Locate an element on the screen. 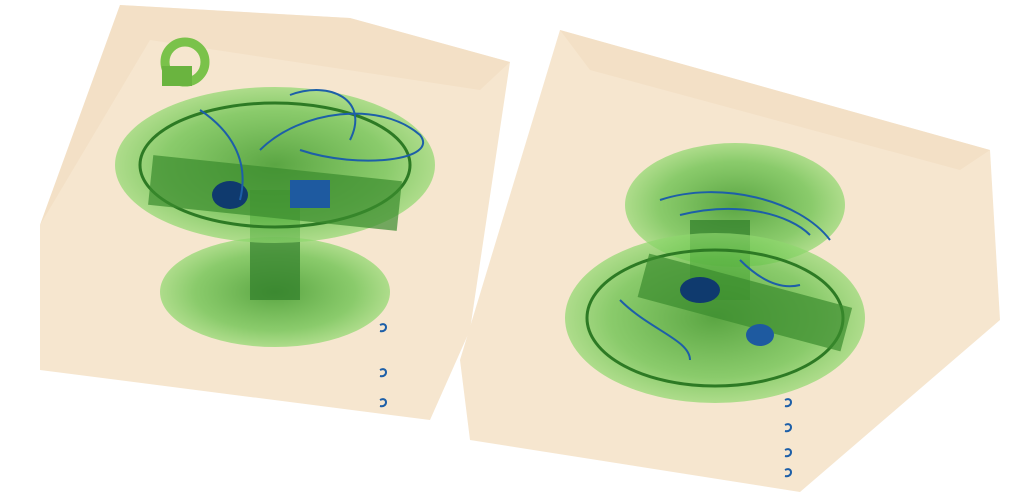 This screenshot has width=1017, height=495. lower-disc is located at coordinates (715, 318).